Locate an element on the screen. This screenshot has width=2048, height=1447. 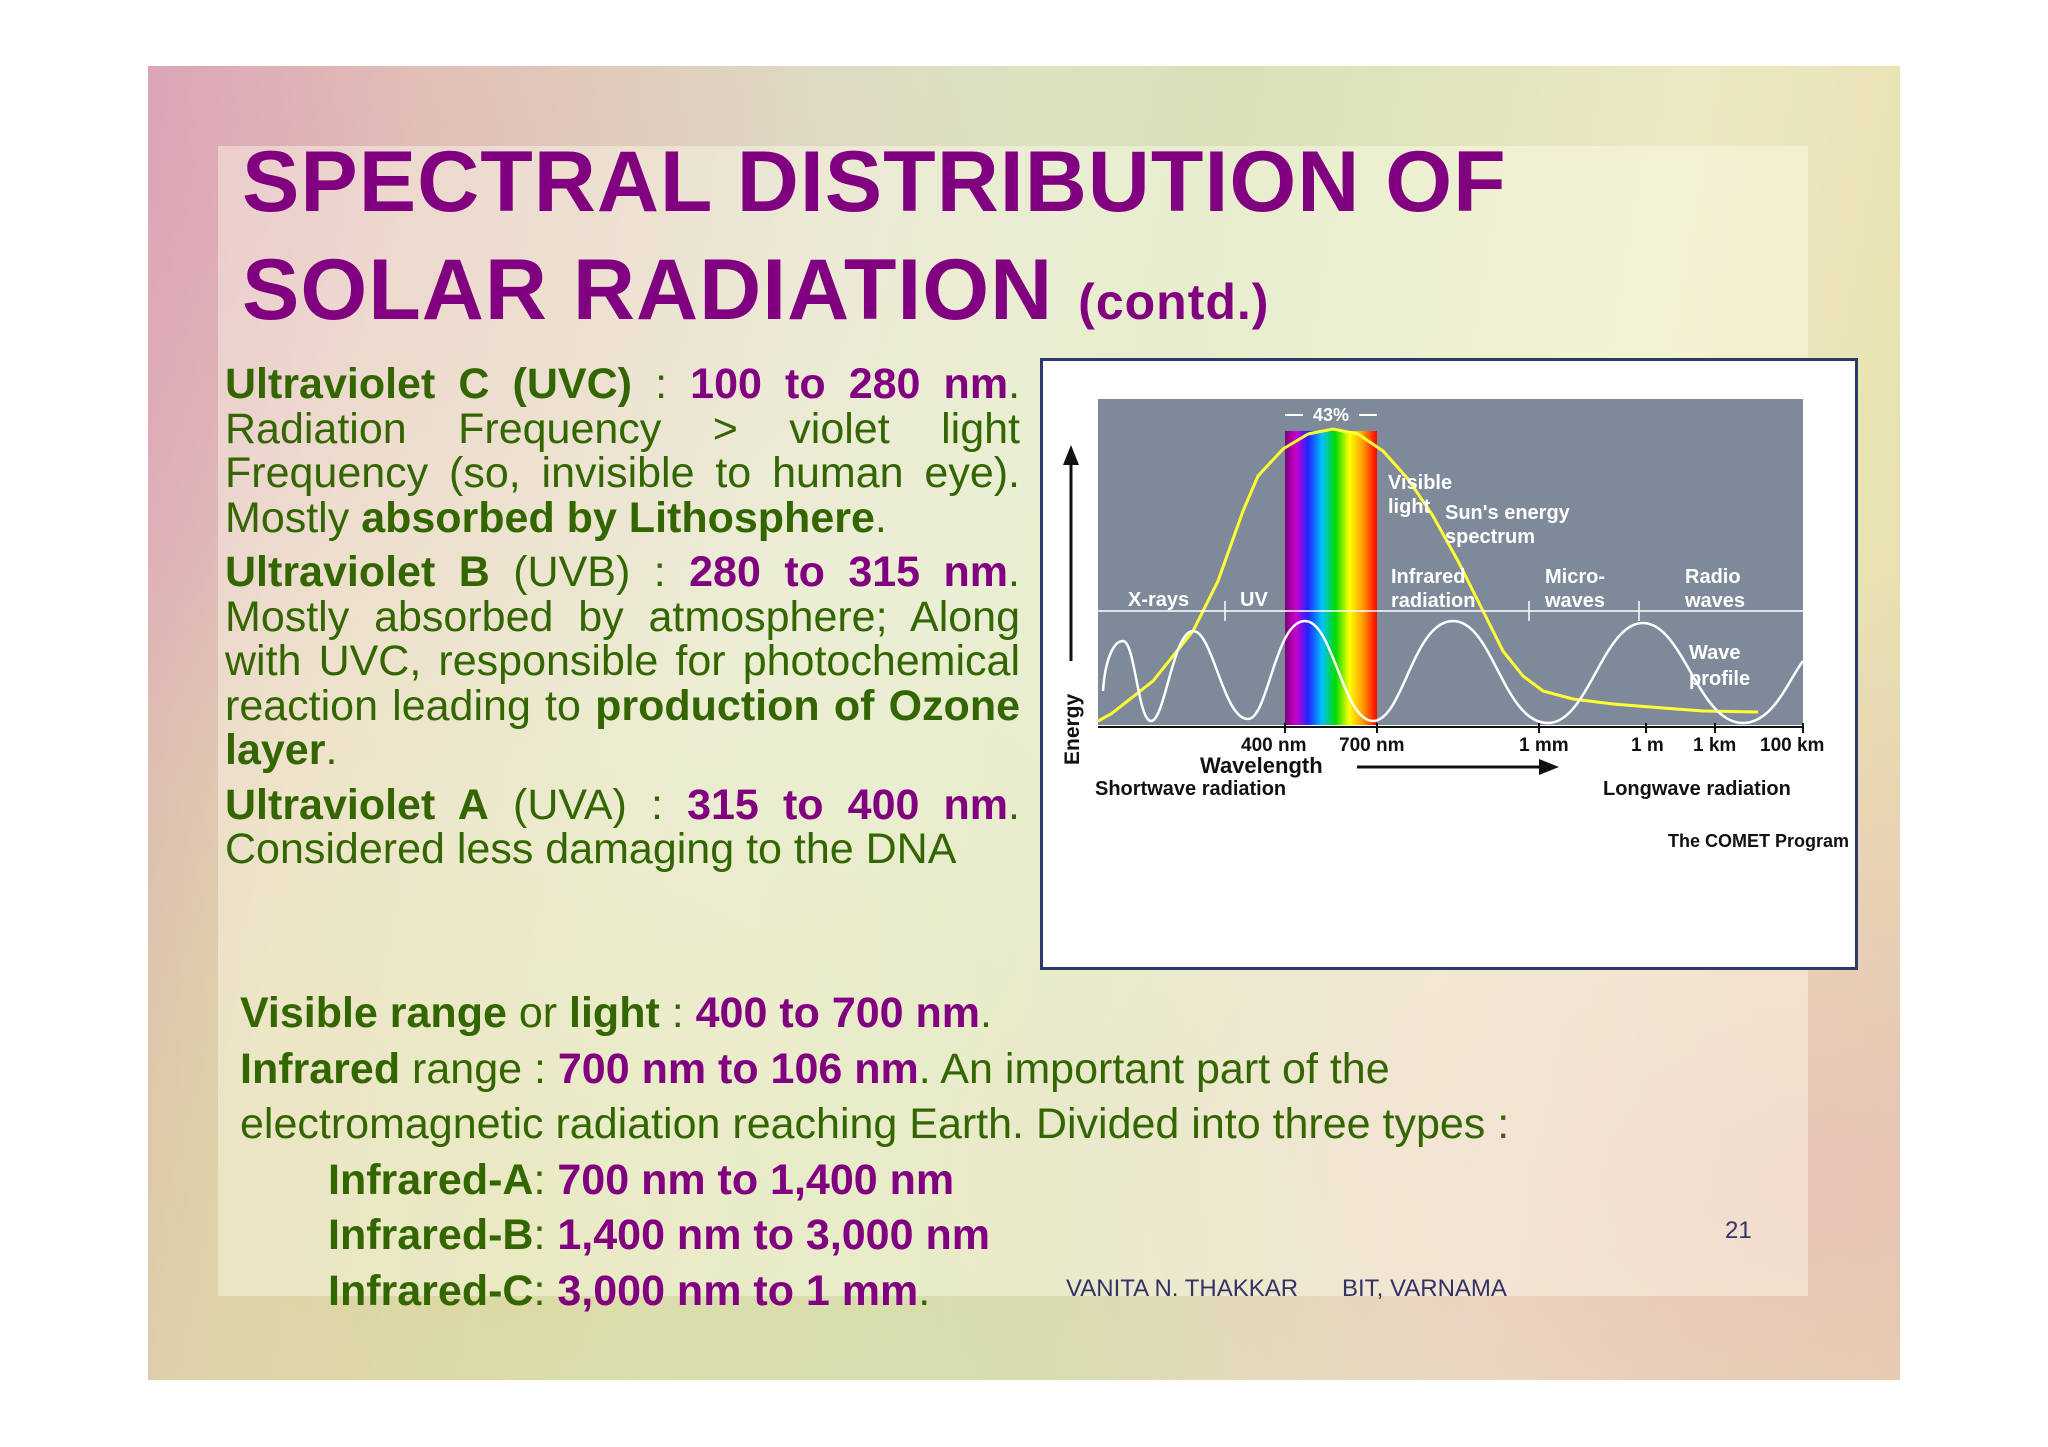
visible-line: Visible range or light : 400 to 700 nm. is located at coordinates (874, 1014).